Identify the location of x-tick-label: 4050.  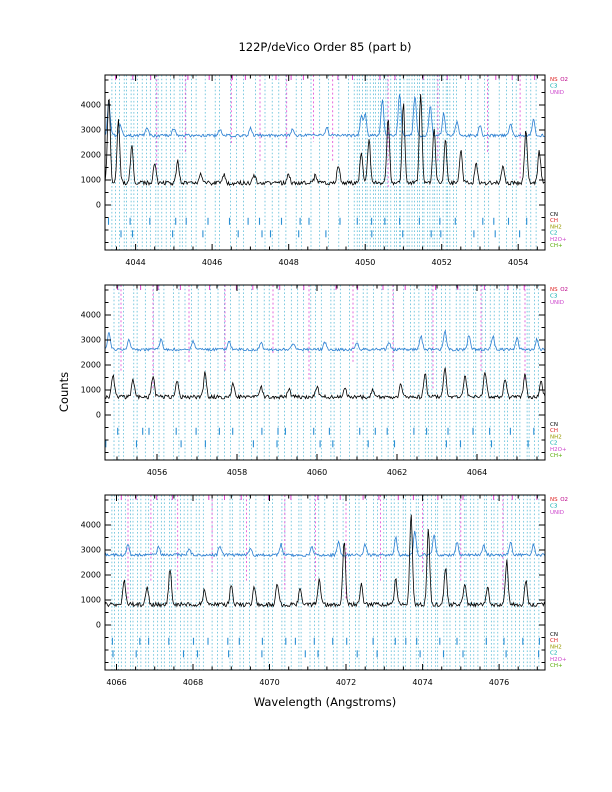
(365, 262).